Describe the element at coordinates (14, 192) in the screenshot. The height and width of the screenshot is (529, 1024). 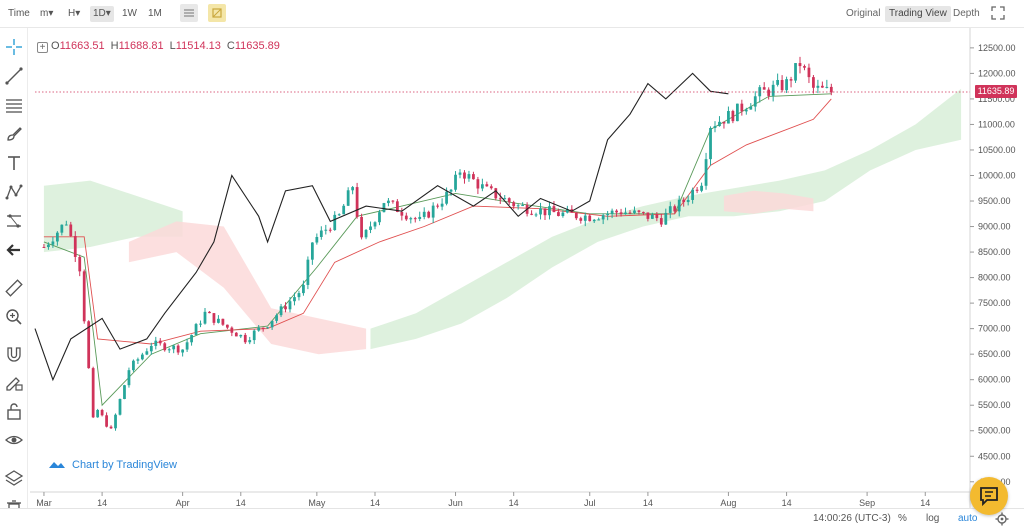
I see `pattern-icon` at that location.